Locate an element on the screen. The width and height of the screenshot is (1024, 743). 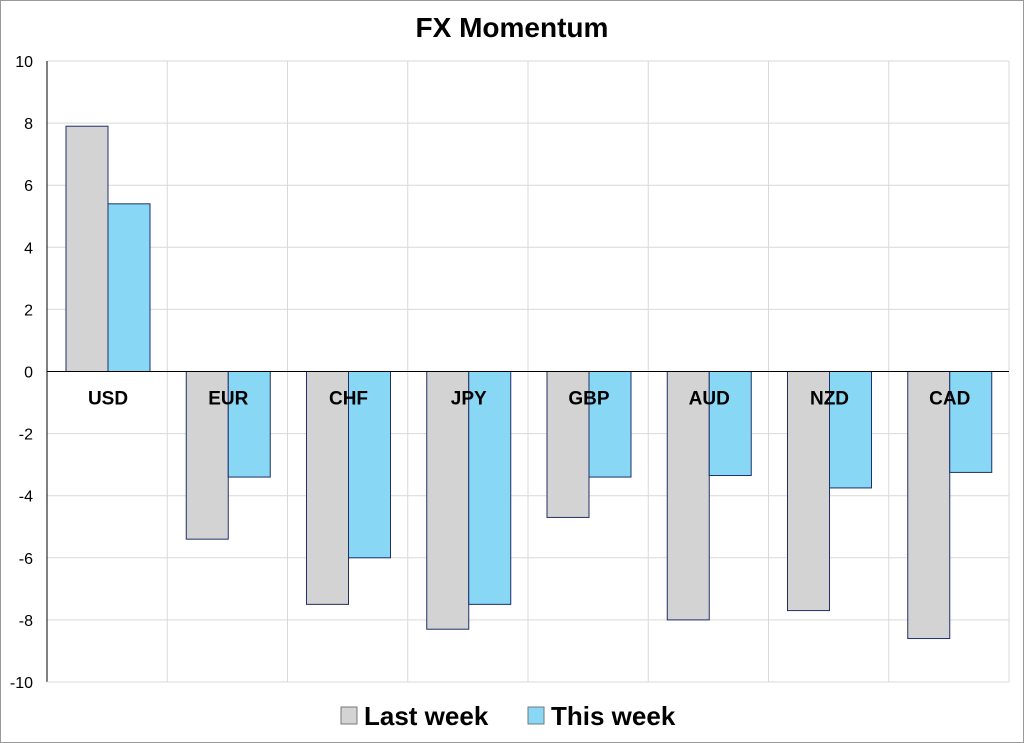
y-tick-label: -6 is located at coordinates (26, 559).